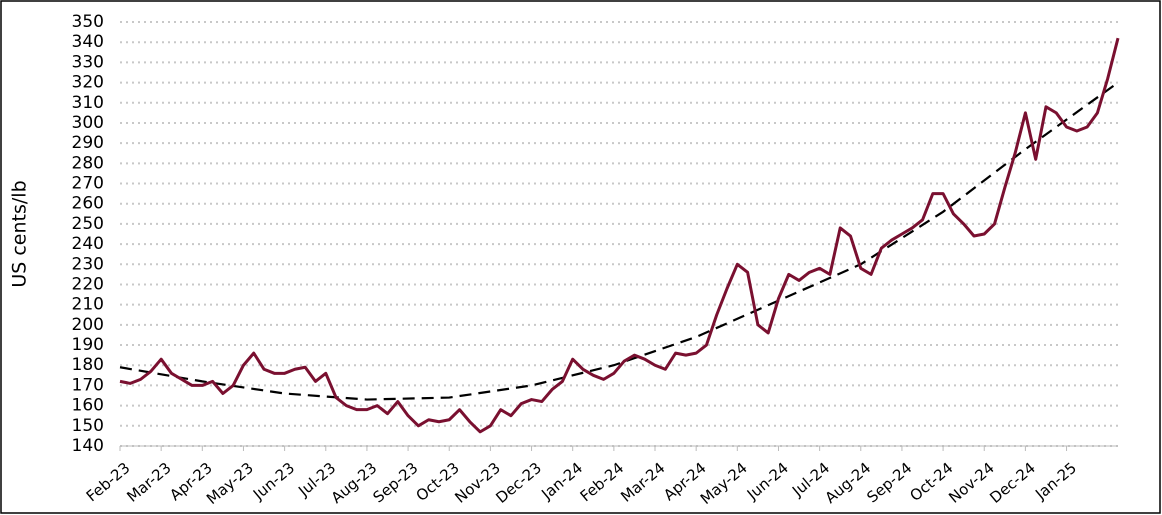 Image resolution: width=1162 pixels, height=515 pixels. What do you see at coordinates (88, 284) in the screenshot?
I see `y-tick-label: 220` at bounding box center [88, 284].